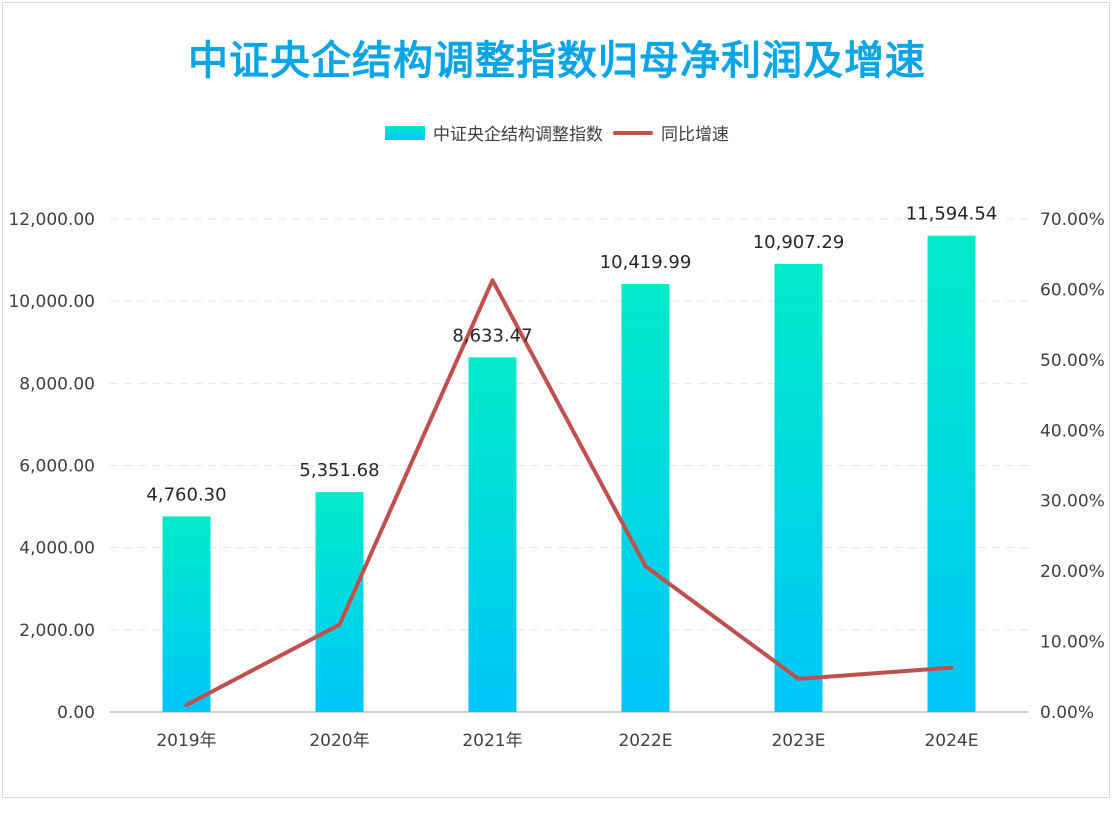  Describe the element at coordinates (339, 470) in the screenshot. I see `bar-data-label: 5,351.68` at that location.